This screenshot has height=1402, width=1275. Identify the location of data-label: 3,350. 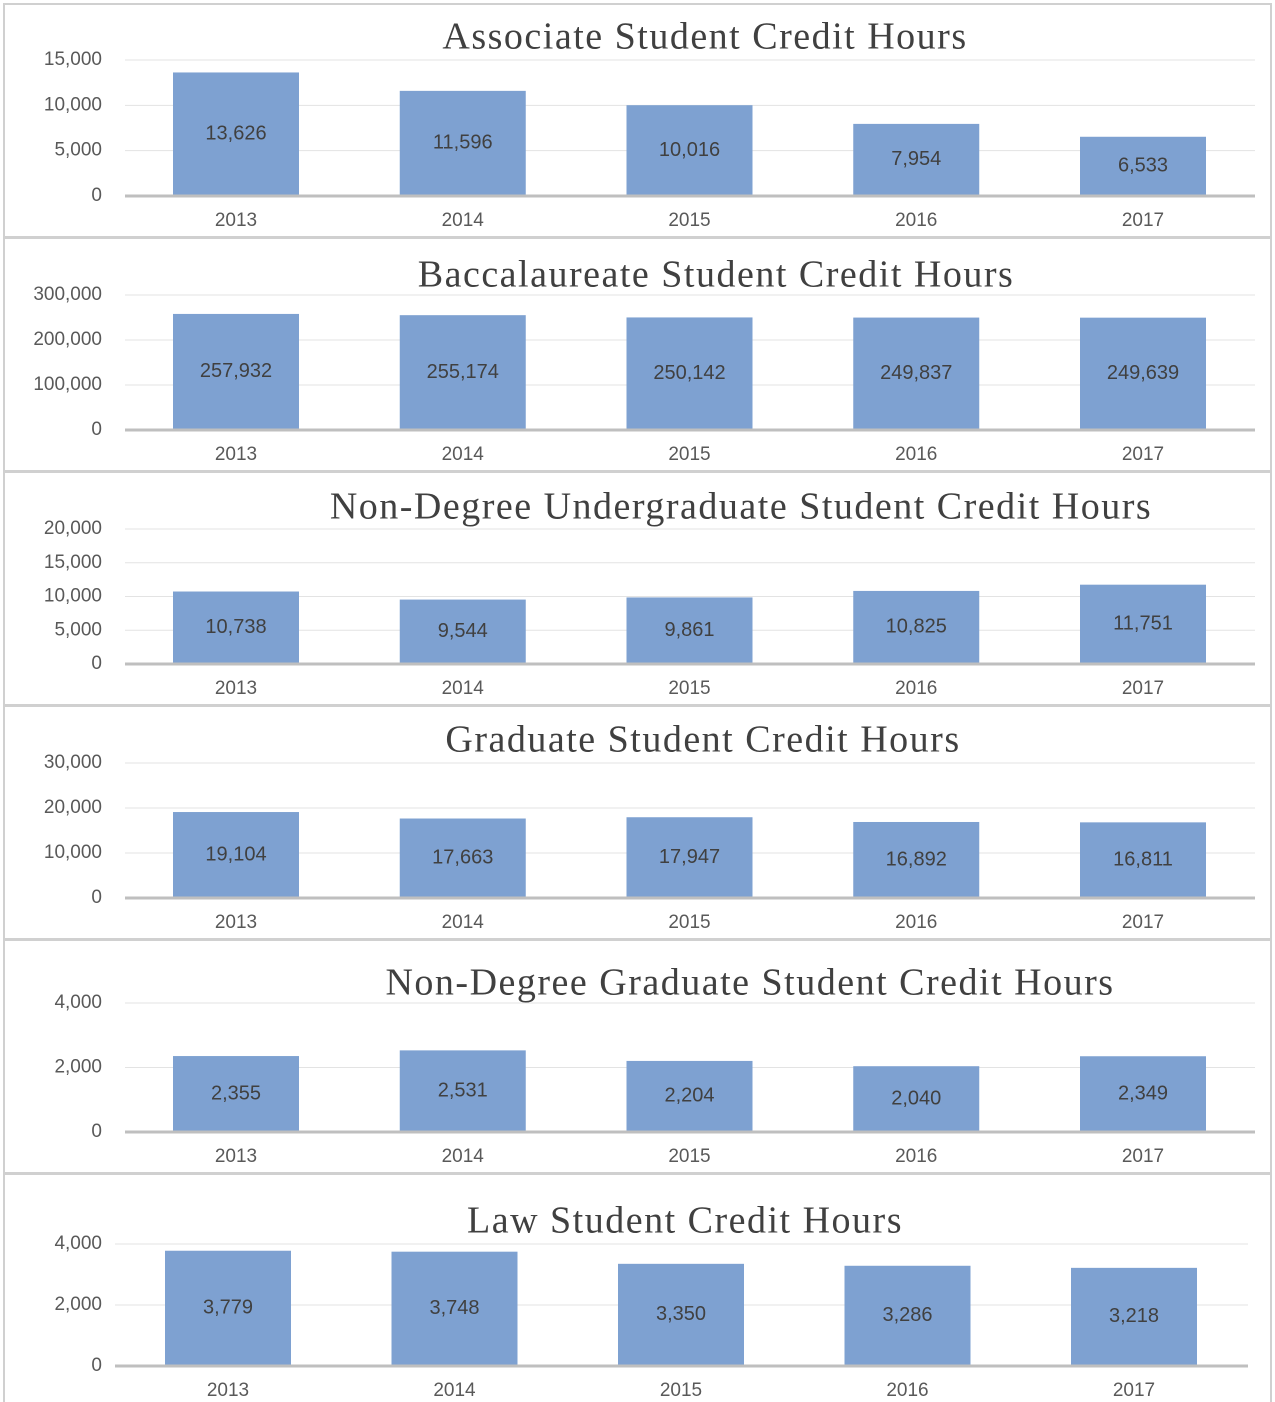
(681, 1314).